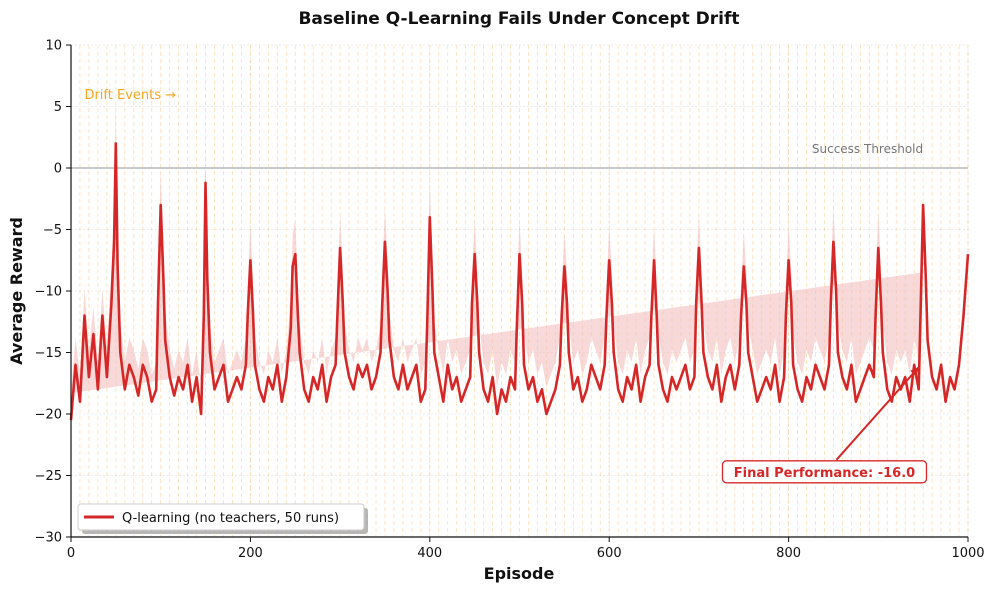  Describe the element at coordinates (48, 415) in the screenshot. I see `y-tick-label: −20` at that location.